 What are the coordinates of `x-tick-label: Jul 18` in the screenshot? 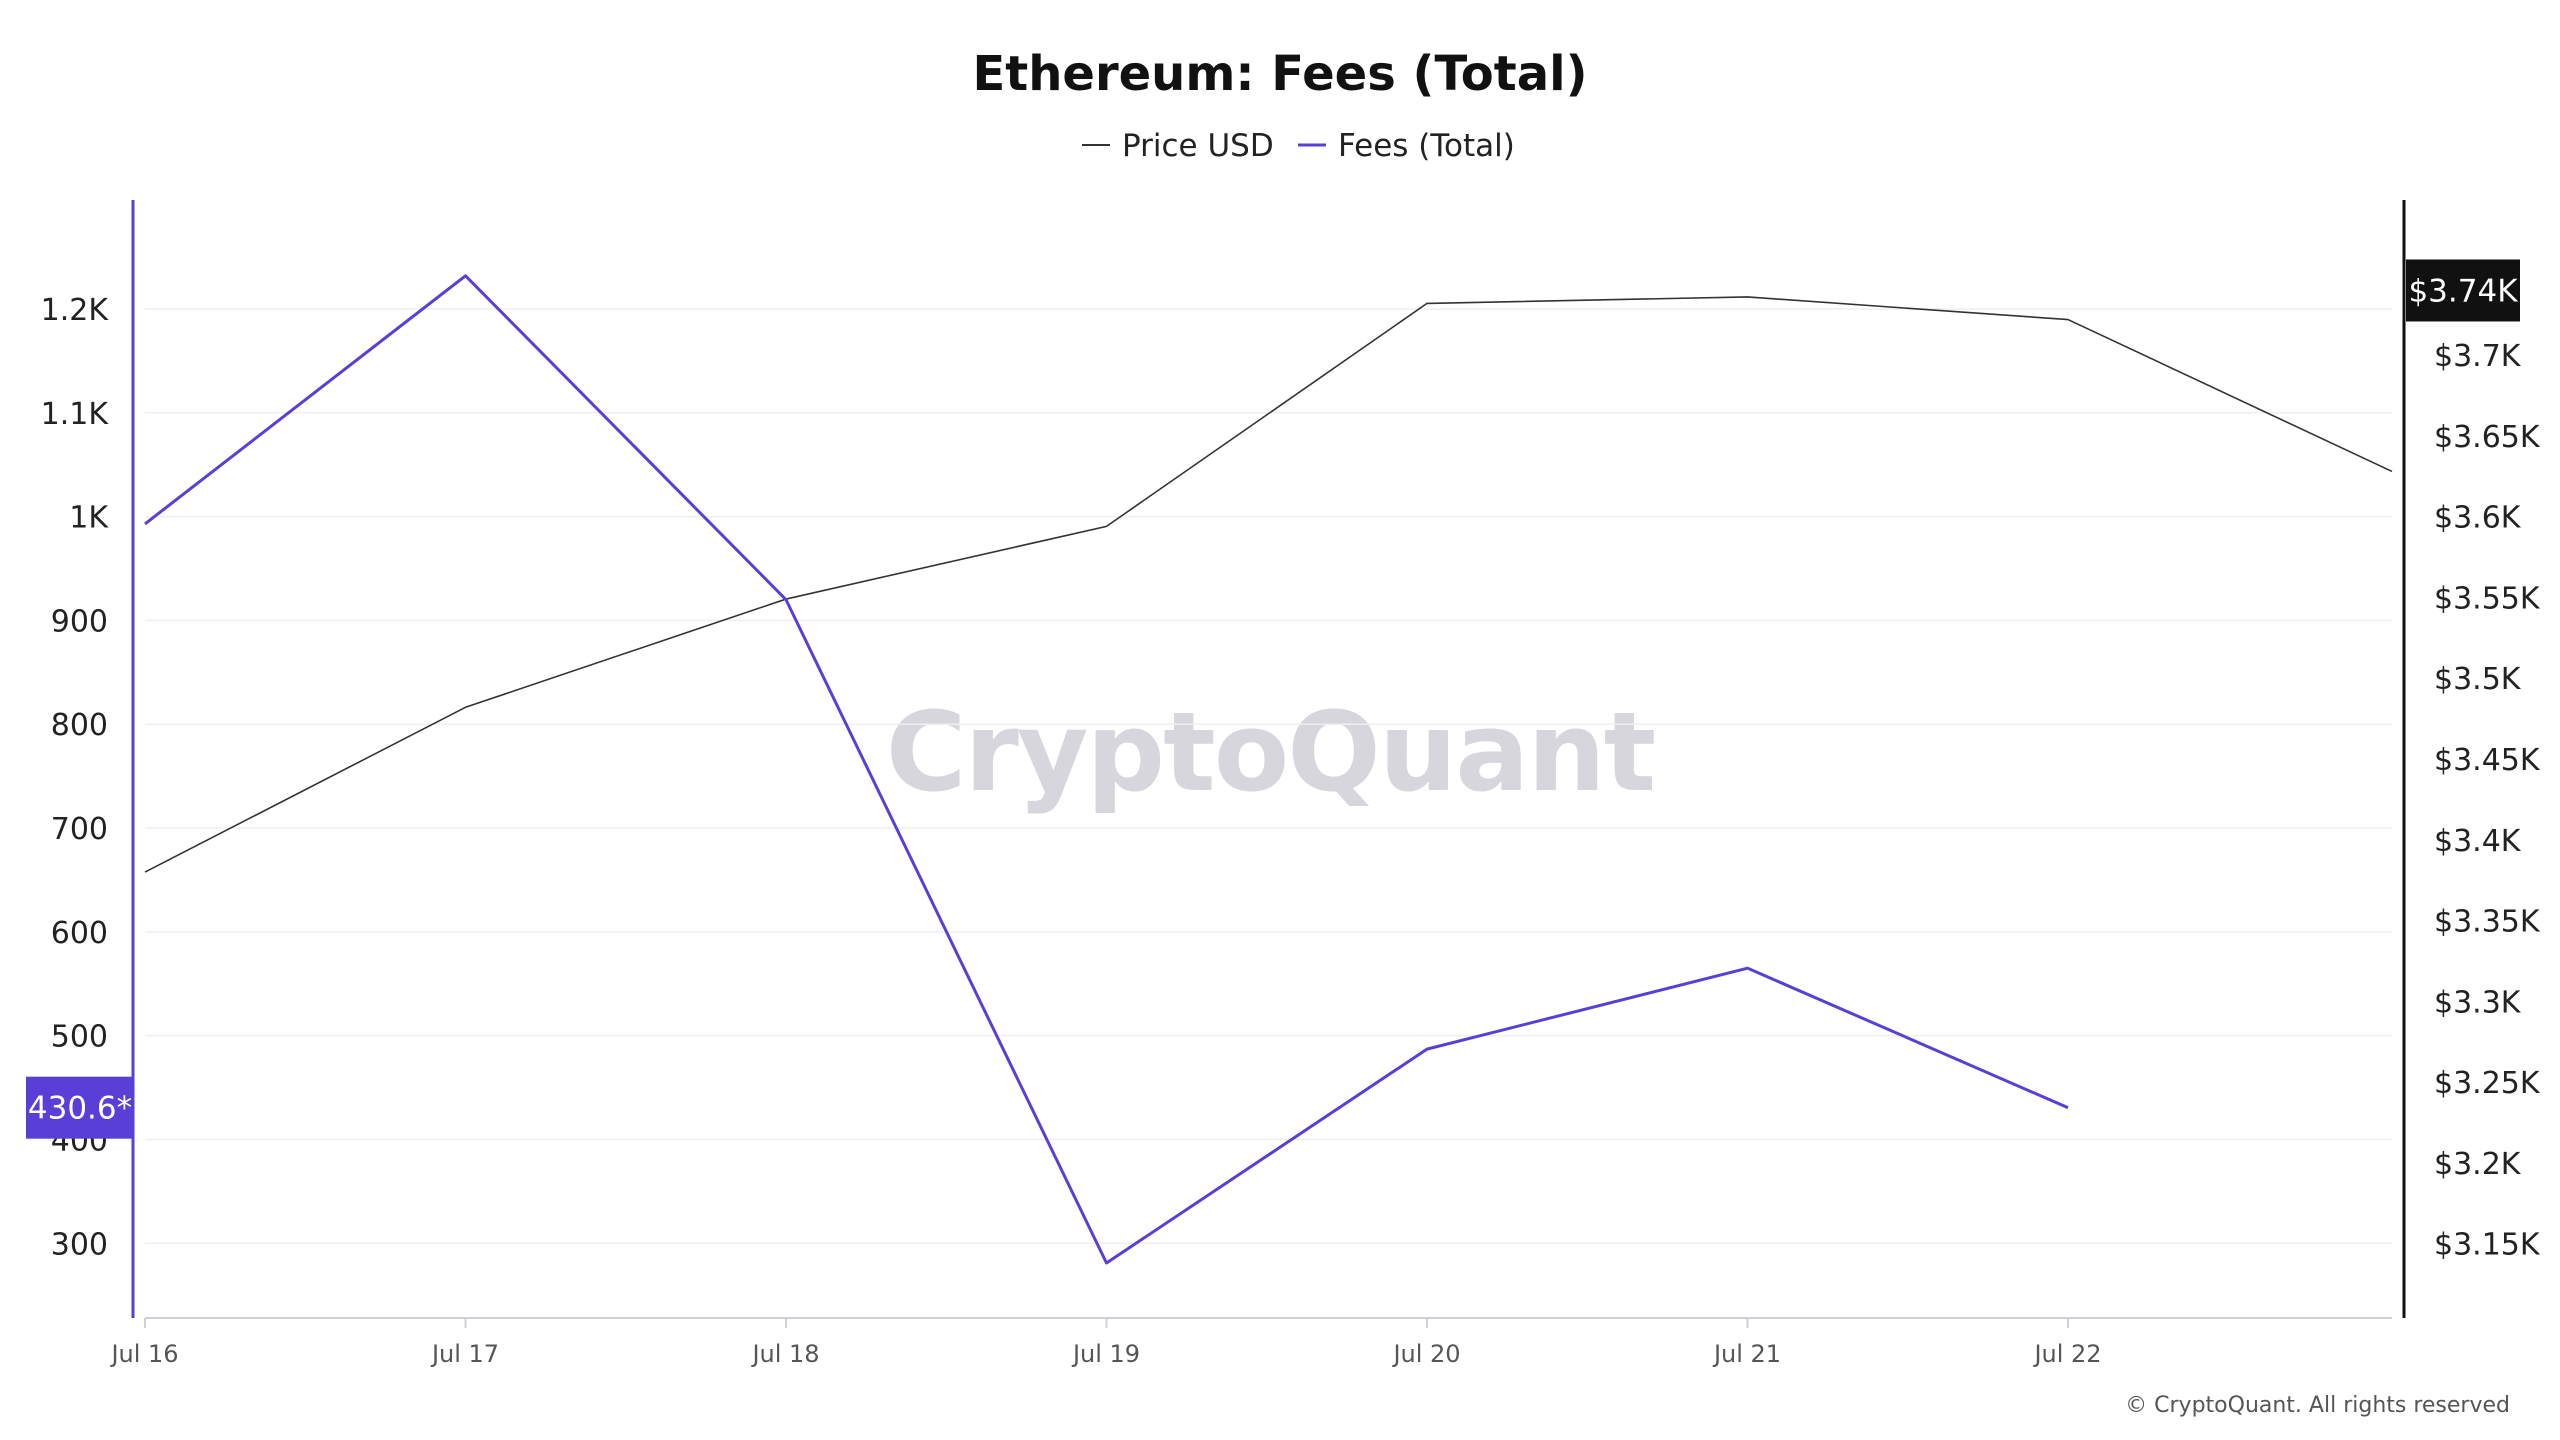 It's located at (784, 1354).